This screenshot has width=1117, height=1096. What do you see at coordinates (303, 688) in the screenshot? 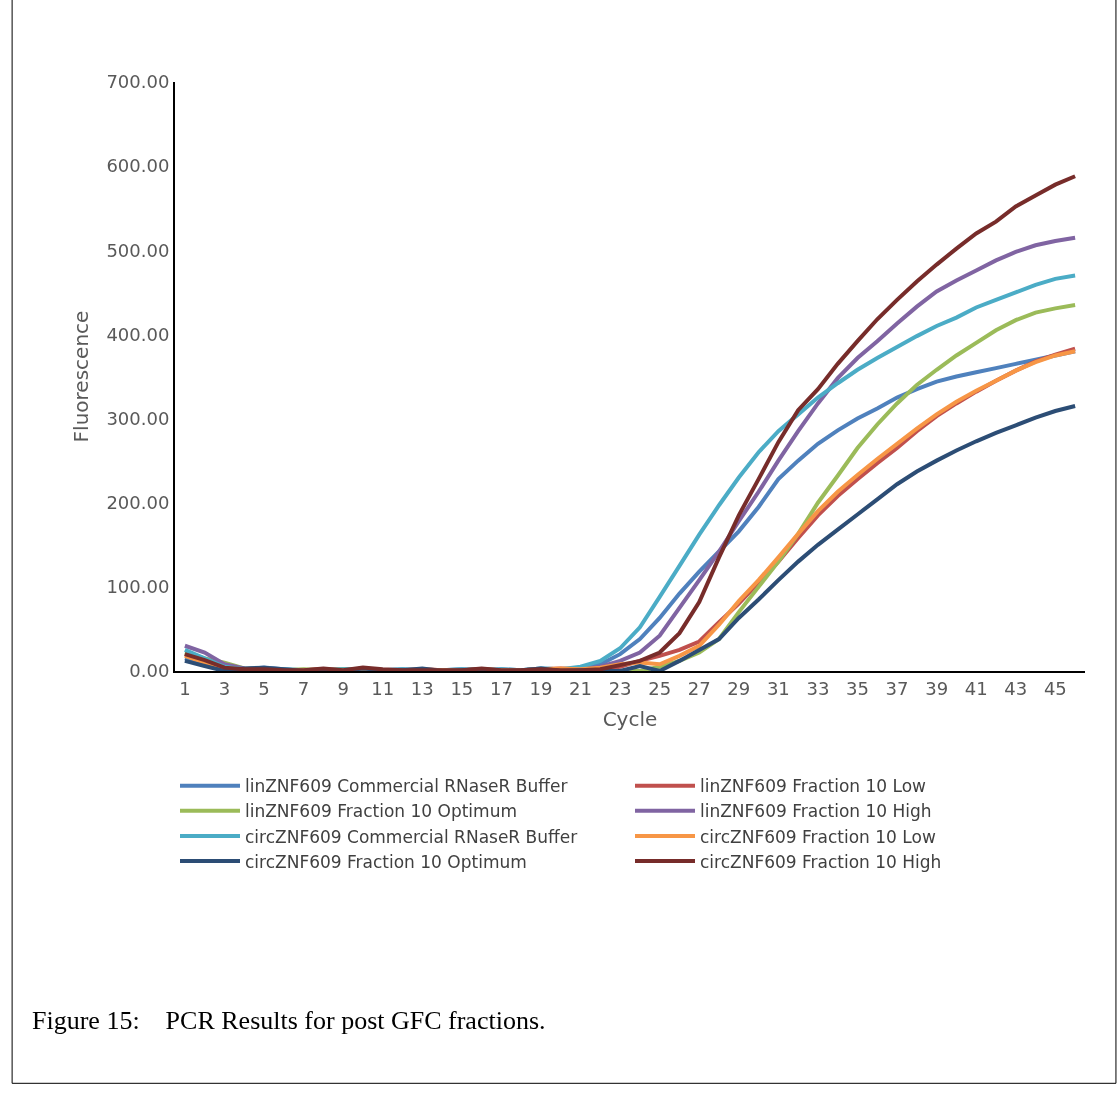
I see `x-tick-label: 7` at bounding box center [303, 688].